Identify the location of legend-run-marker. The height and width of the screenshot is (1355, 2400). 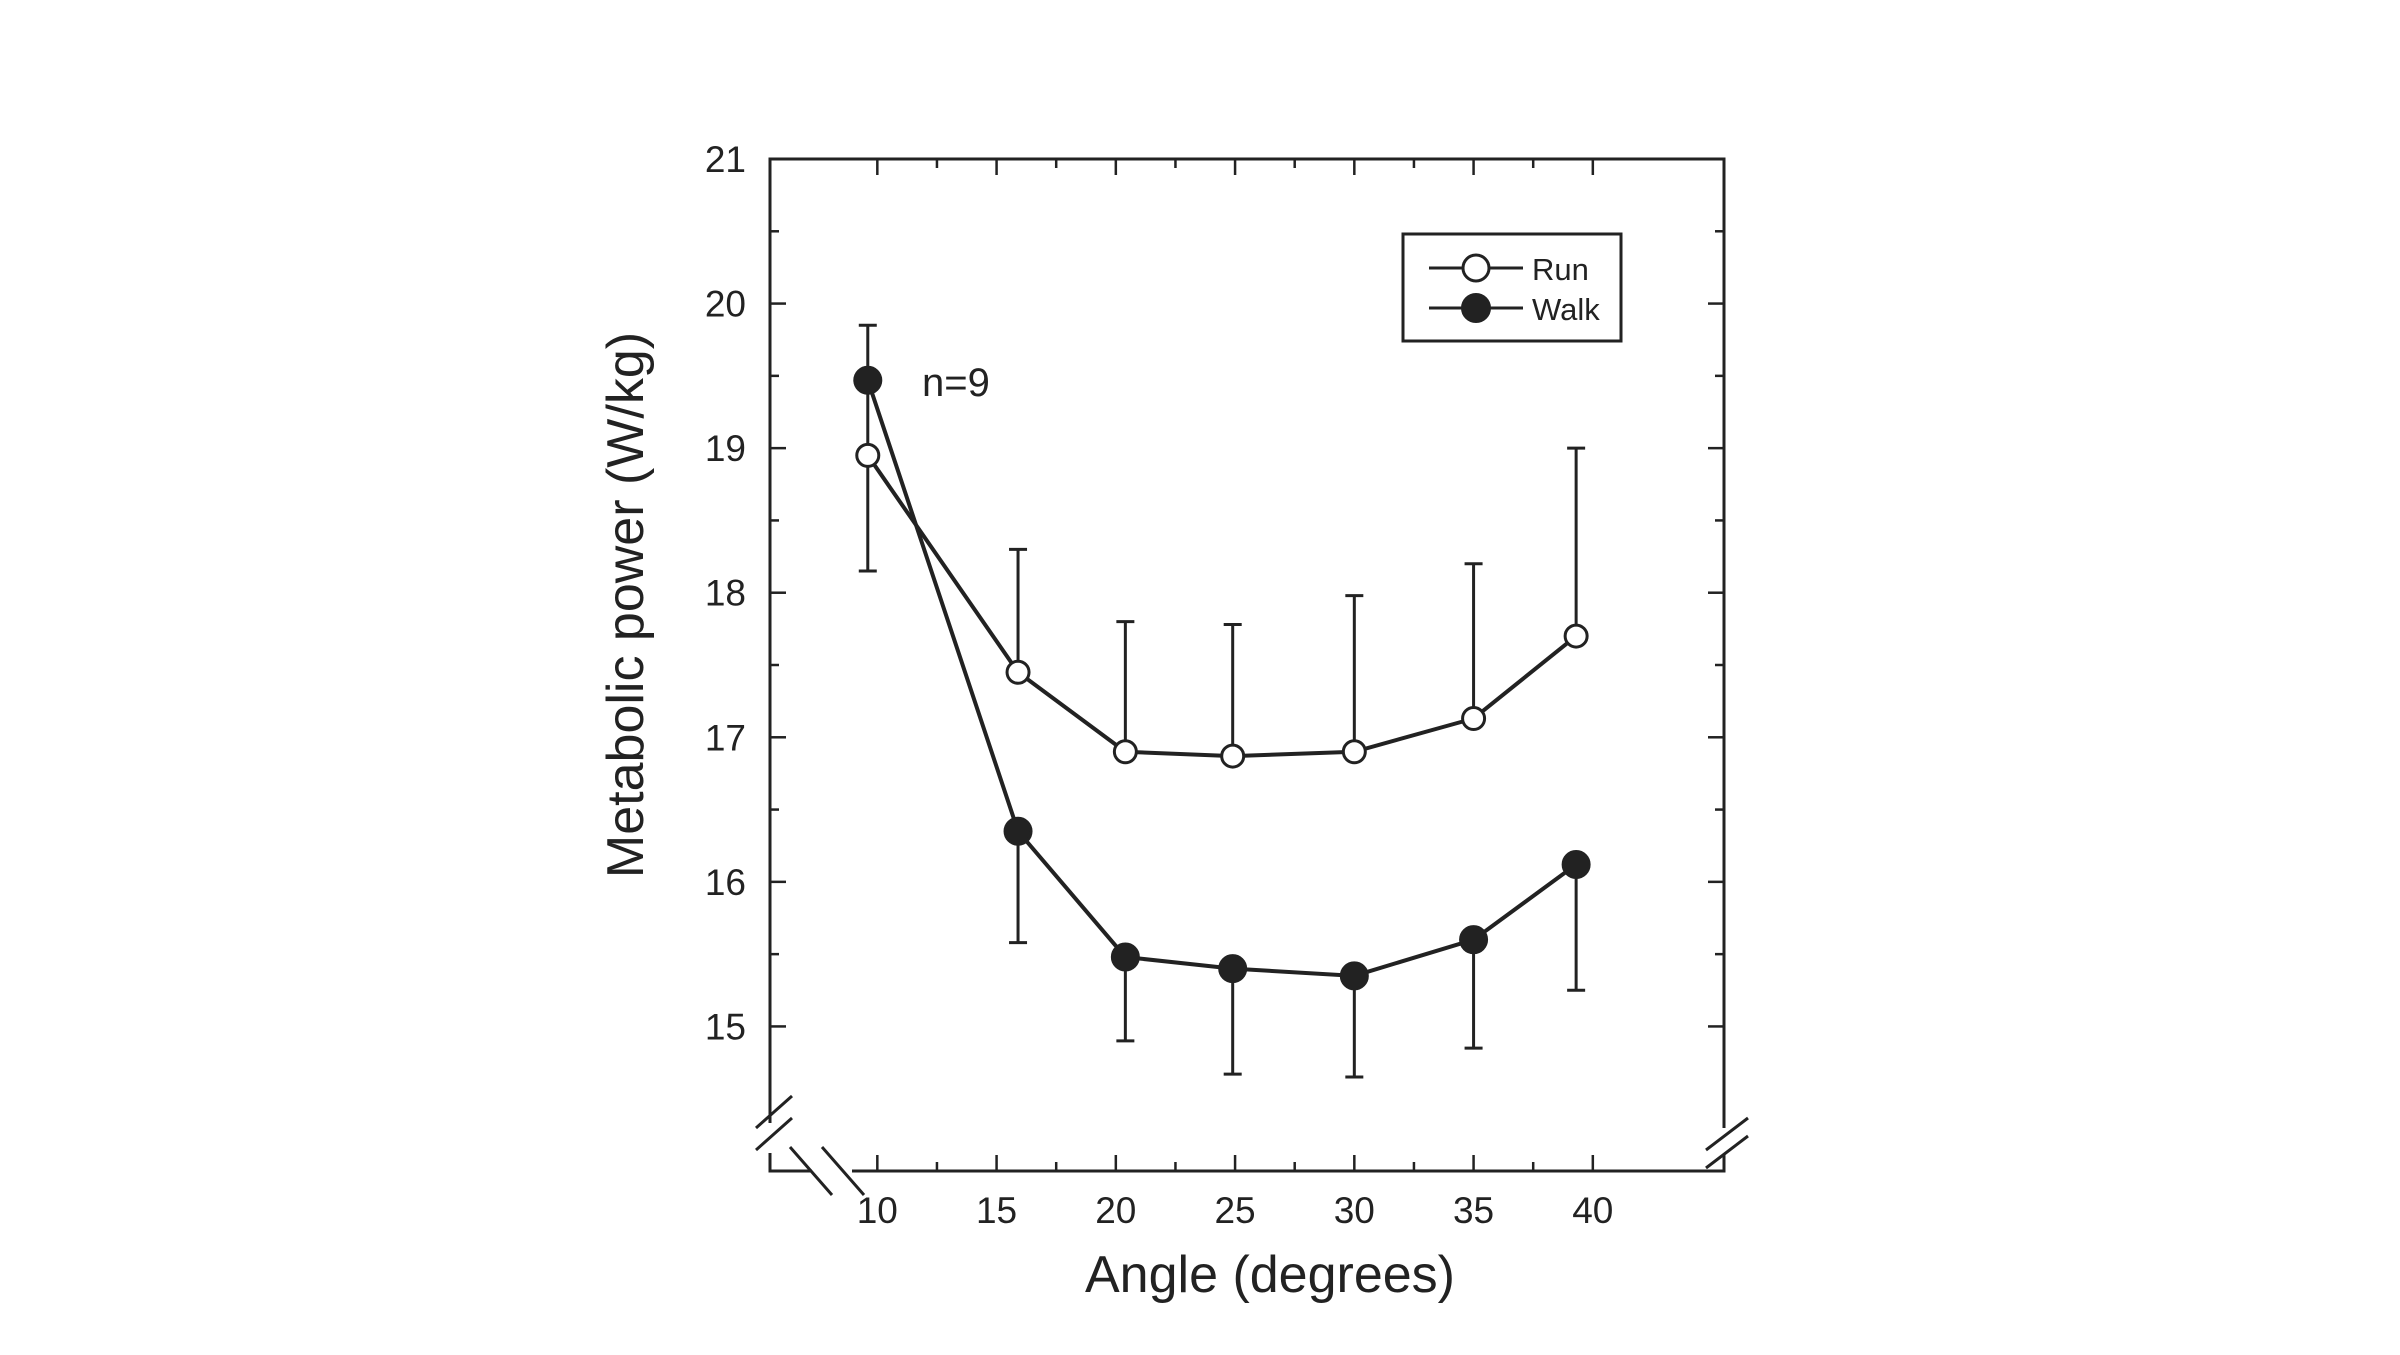
(1476, 268).